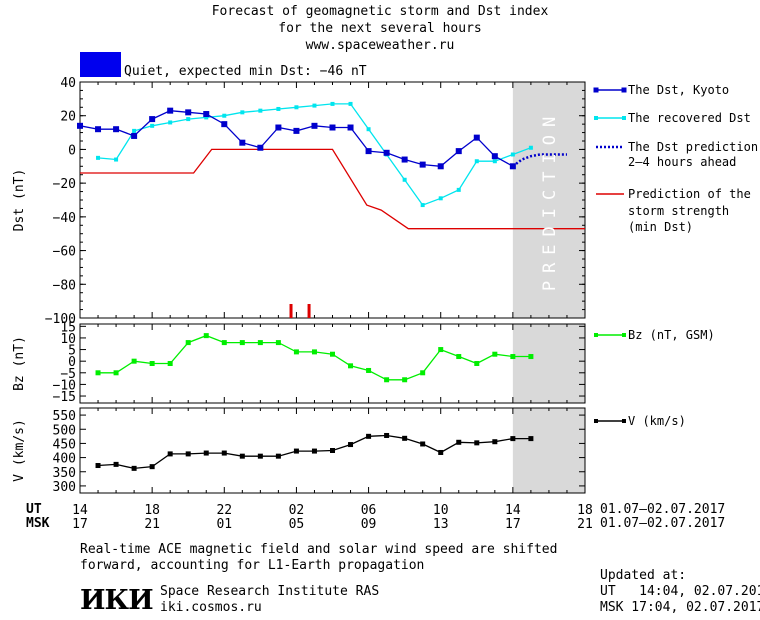 This screenshot has height=620, width=760. Describe the element at coordinates (661, 227) in the screenshot. I see `legend-storm-3: (min Dst)` at that location.